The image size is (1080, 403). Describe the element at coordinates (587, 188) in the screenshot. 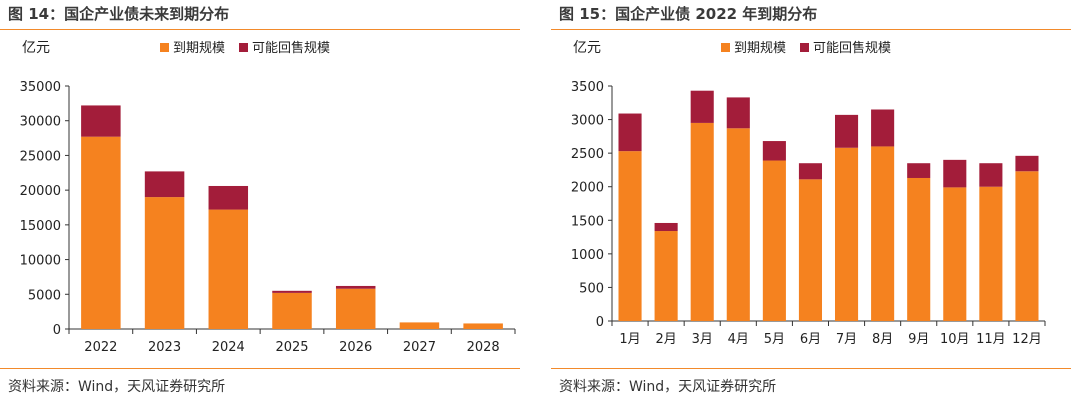

I see `y-tick-label: 2000` at that location.